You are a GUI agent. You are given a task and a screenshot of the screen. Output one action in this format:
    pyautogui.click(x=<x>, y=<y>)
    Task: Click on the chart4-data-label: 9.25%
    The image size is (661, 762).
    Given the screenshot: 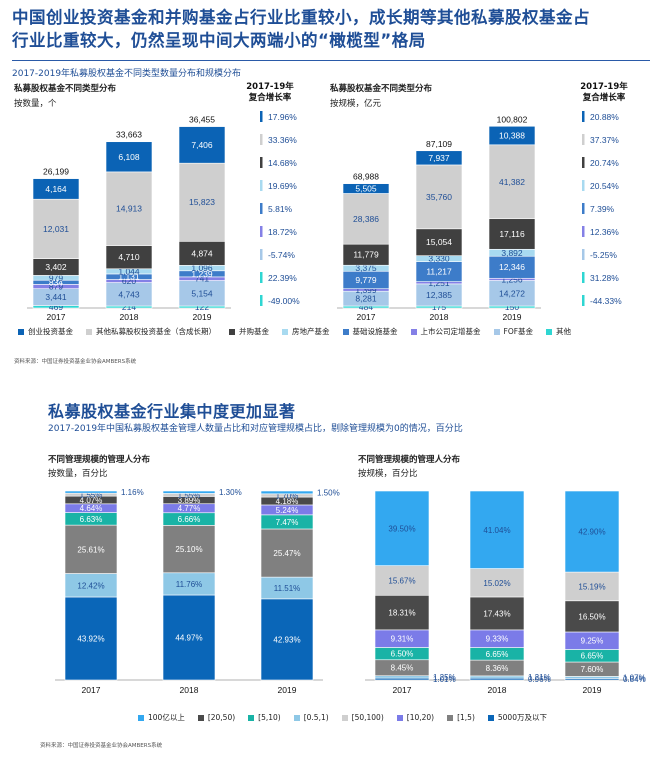 What is the action you would take?
    pyautogui.click(x=592, y=641)
    